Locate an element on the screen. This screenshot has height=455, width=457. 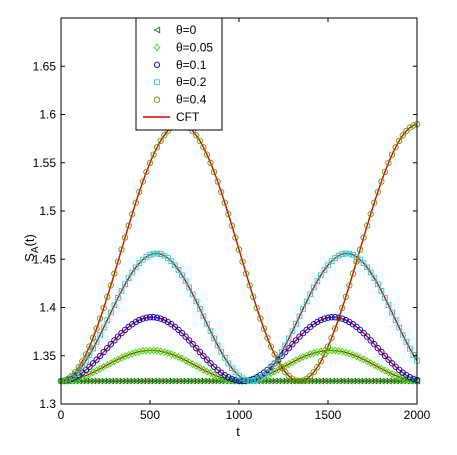
y-tick-label: 1.6 is located at coordinates (47, 115).